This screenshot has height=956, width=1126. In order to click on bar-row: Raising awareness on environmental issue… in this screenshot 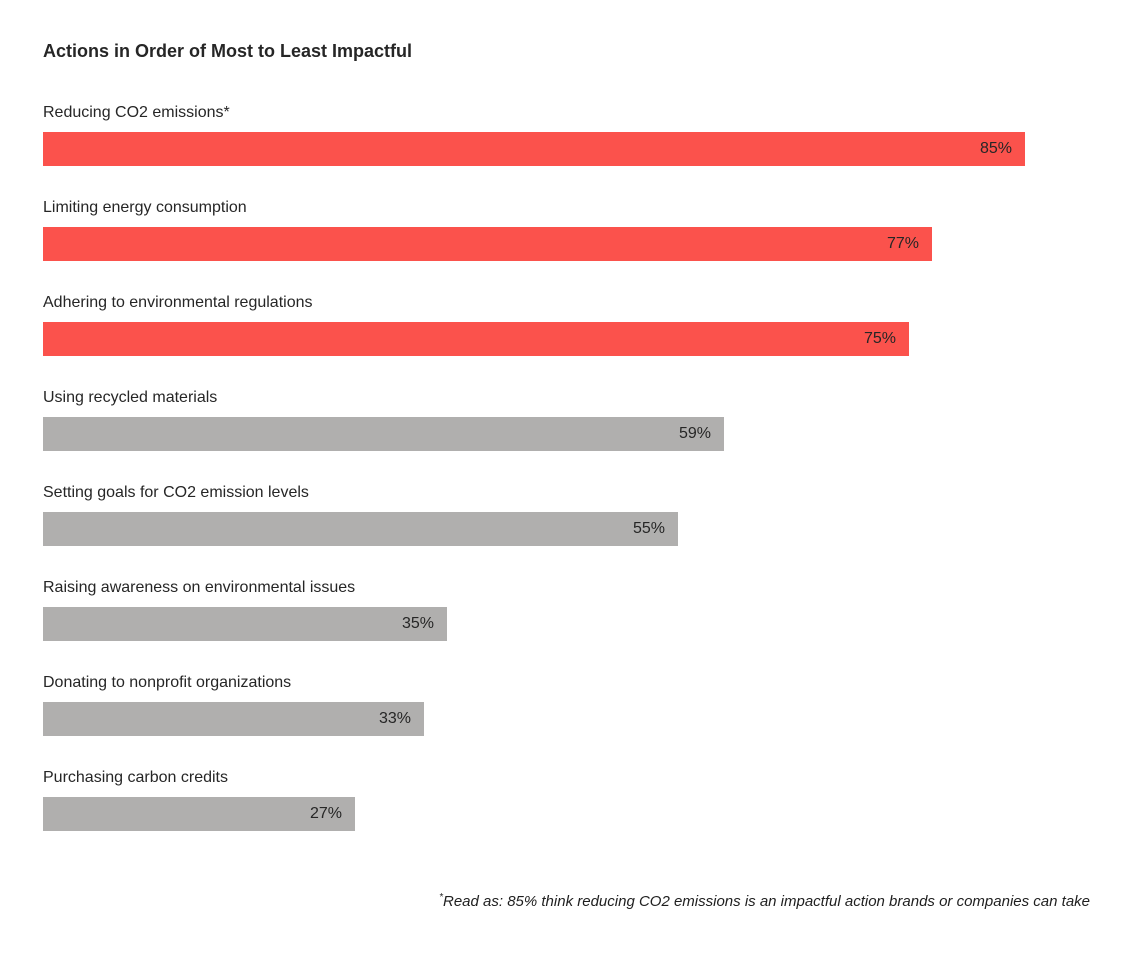, I will do `click(584, 609)`.